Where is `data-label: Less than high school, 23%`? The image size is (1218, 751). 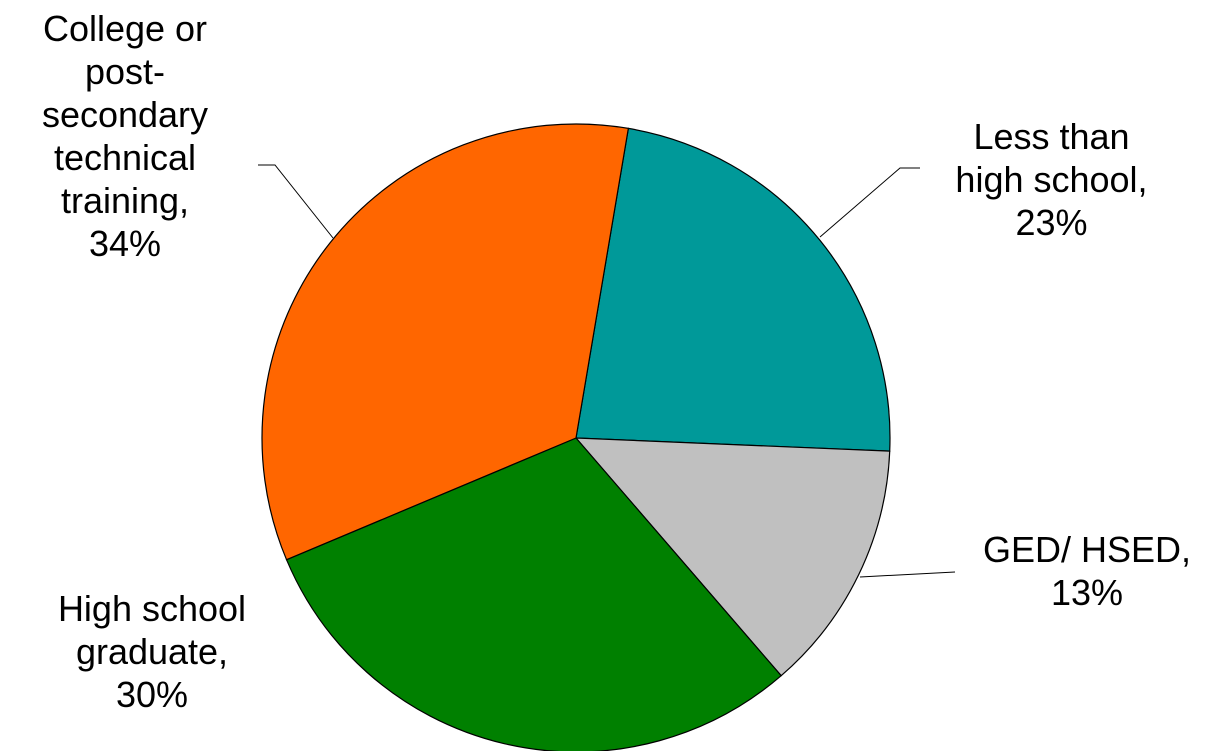 data-label: Less than high school, 23% is located at coordinates (1051, 179).